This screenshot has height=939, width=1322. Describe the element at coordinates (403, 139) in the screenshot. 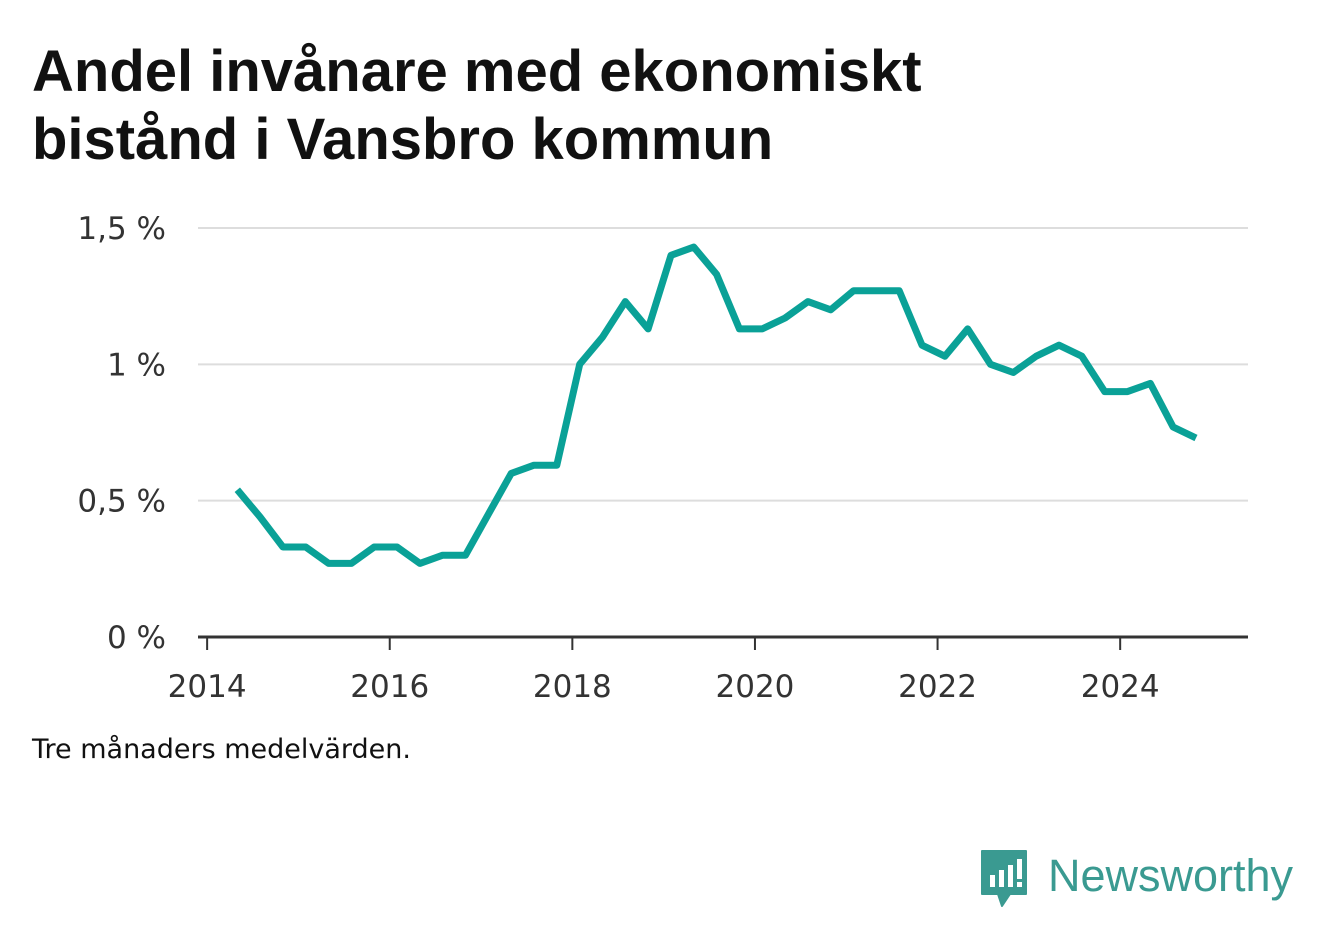

I see `title-line-2: bistånd i Vansbro kommun` at that location.